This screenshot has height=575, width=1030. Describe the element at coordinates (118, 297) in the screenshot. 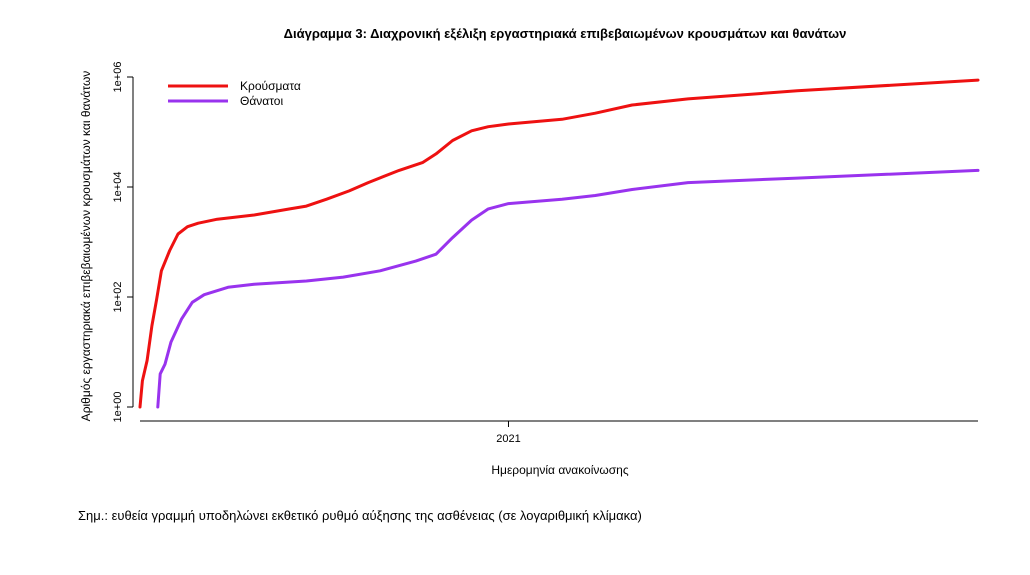

I see `y-tick-label: 1e+02` at that location.